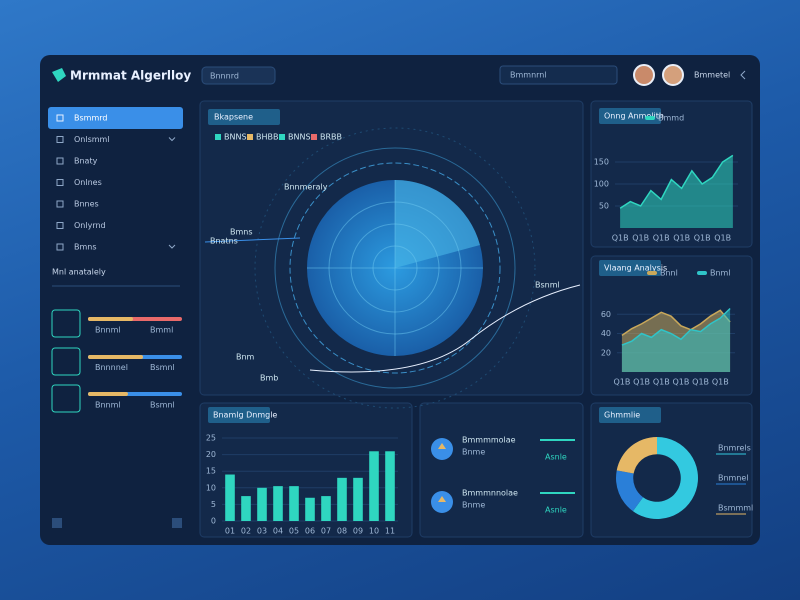  I want to click on radar-label: Bmb, so click(269, 378).